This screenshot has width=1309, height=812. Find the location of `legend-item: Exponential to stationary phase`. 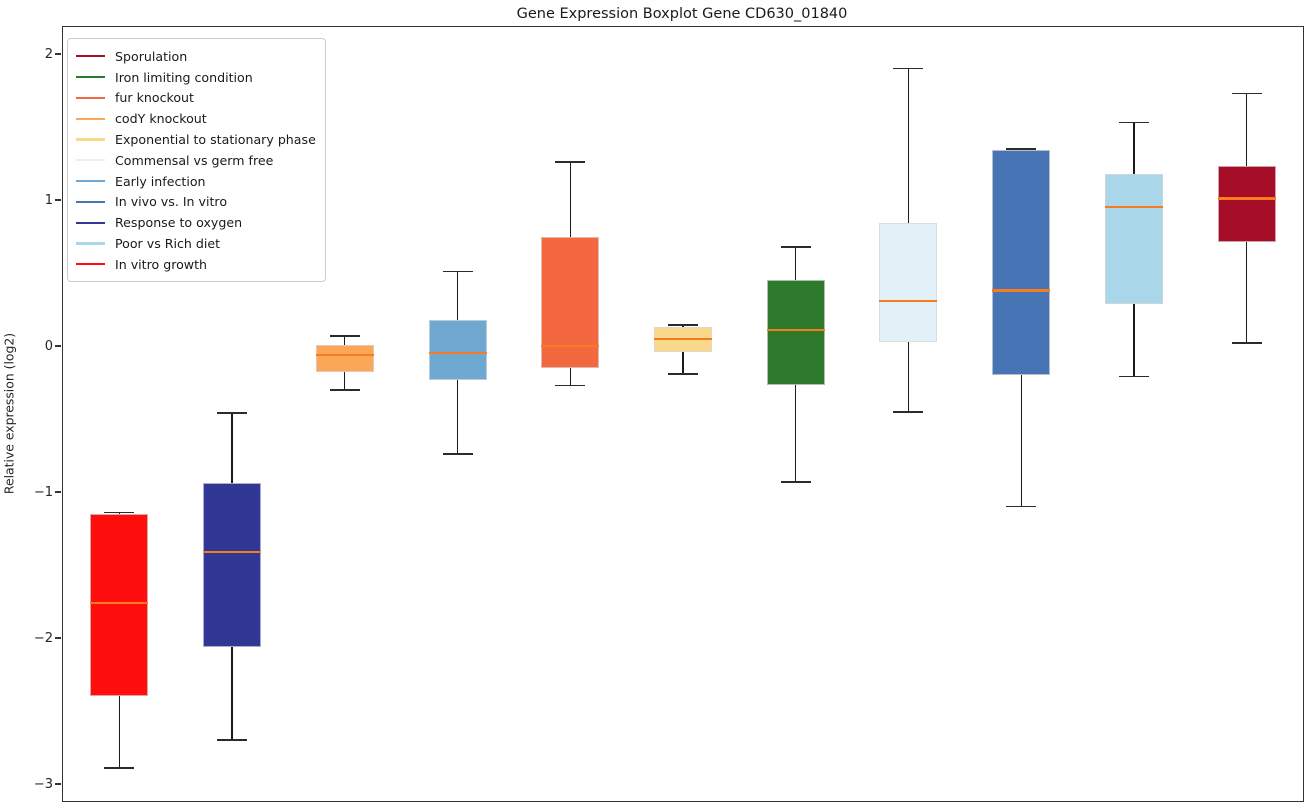

legend-item: Exponential to stationary phase is located at coordinates (196, 139).